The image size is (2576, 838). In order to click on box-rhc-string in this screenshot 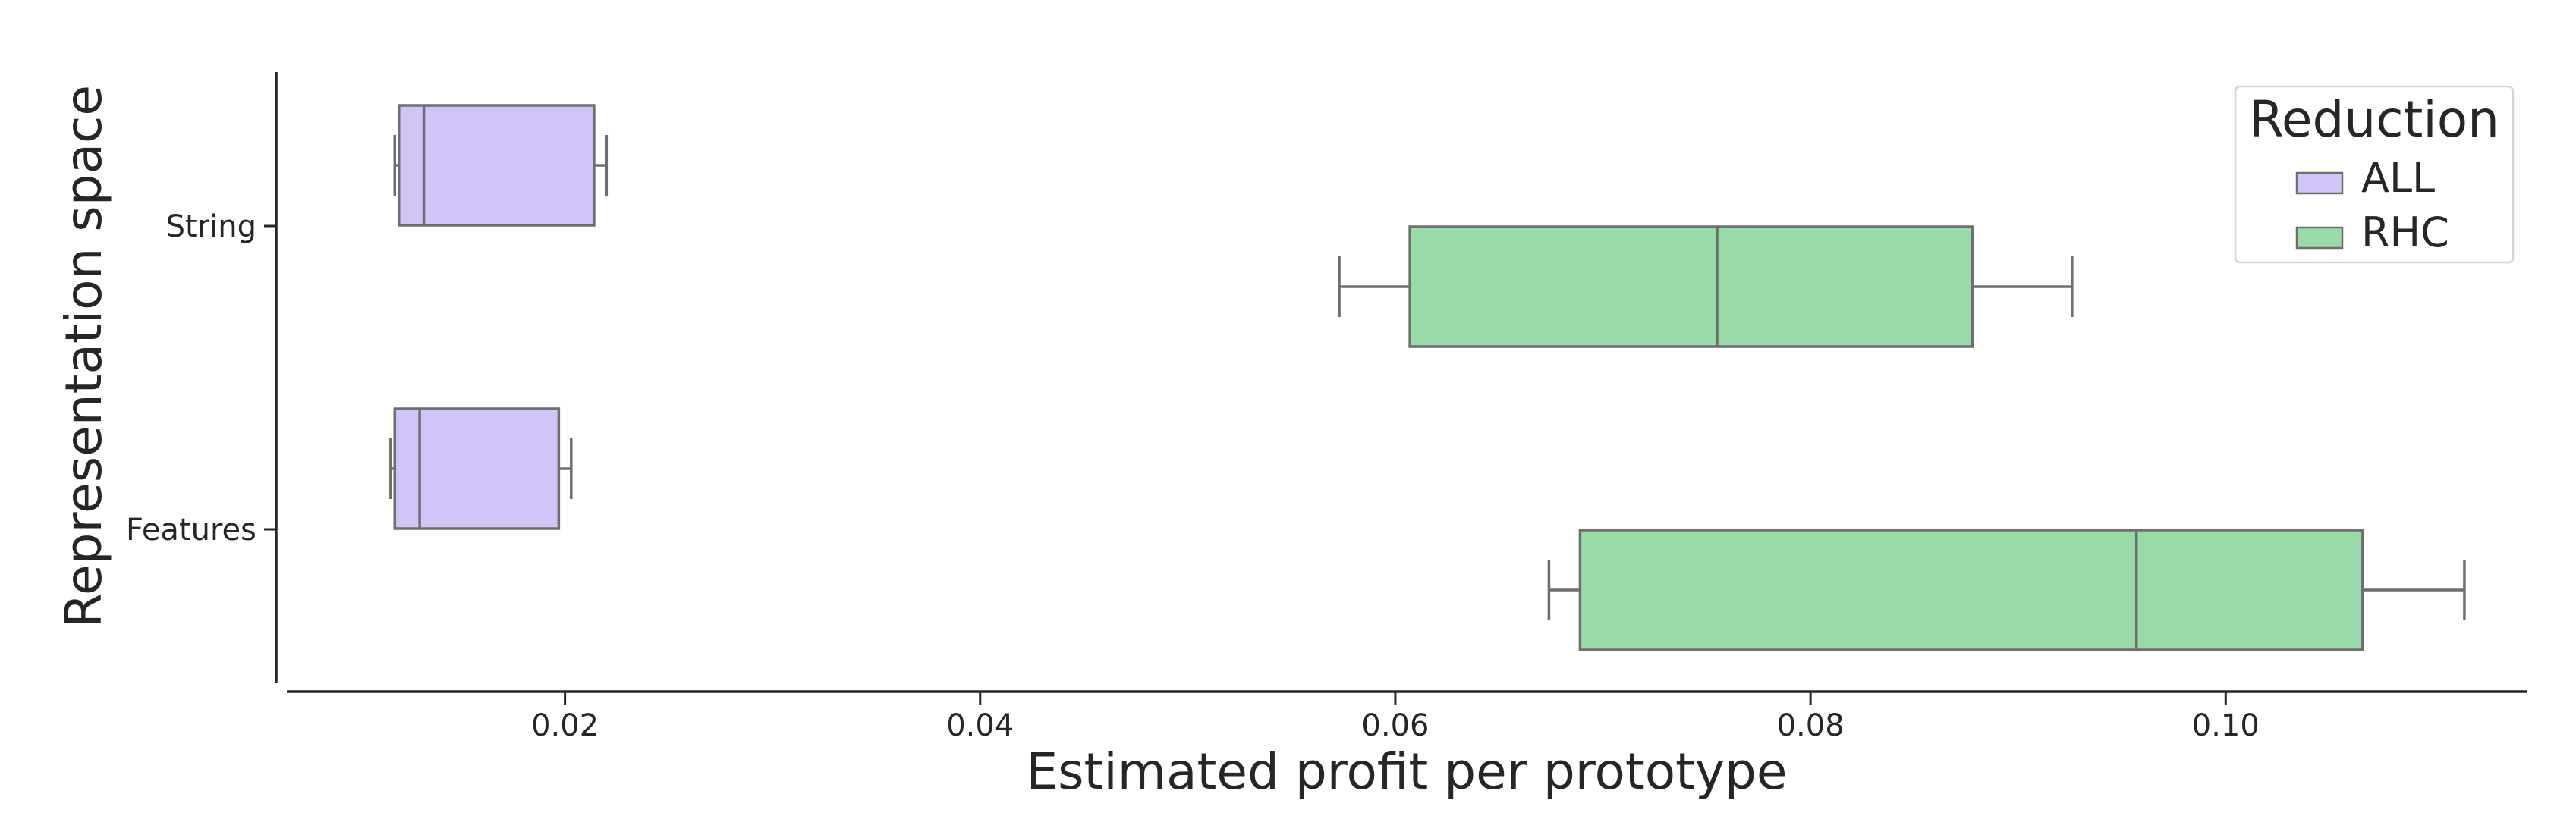, I will do `click(1706, 286)`.